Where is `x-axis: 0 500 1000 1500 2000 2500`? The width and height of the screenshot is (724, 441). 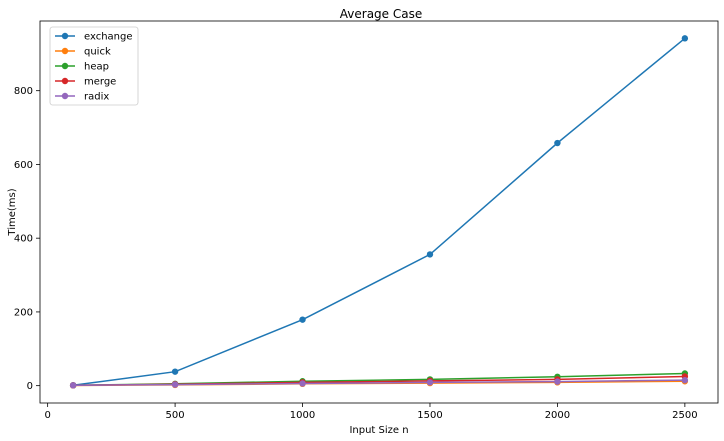
x-axis: 0 500 1000 1500 2000 2500 is located at coordinates (371, 412).